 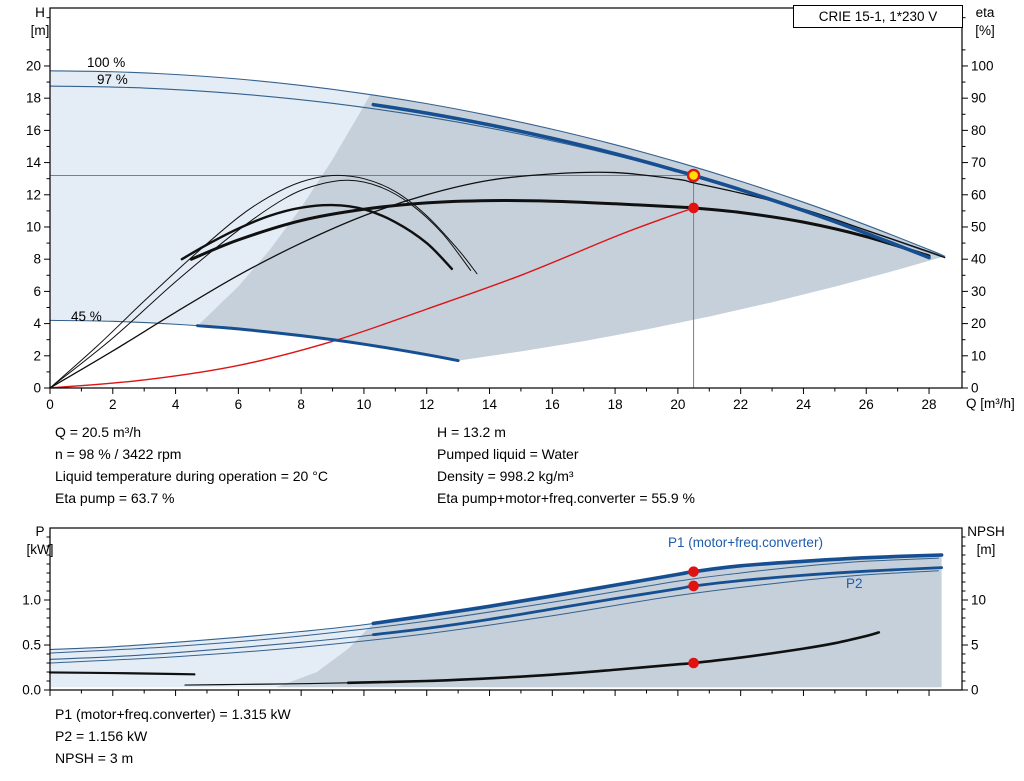 What do you see at coordinates (978, 98) in the screenshot?
I see `tick-label: 90` at bounding box center [978, 98].